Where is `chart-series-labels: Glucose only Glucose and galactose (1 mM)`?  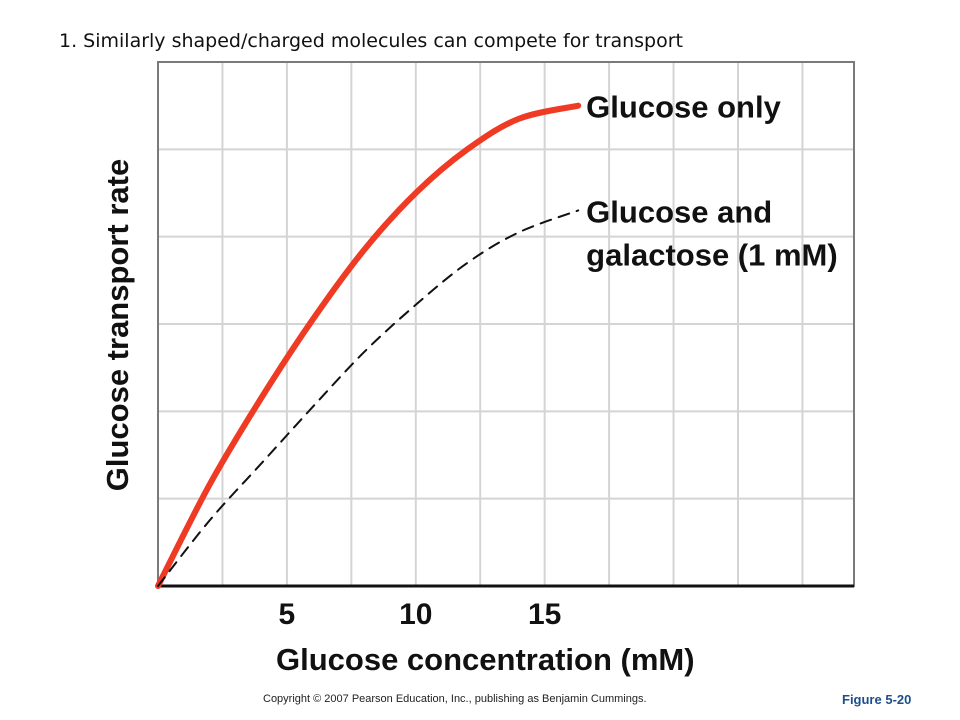 chart-series-labels: Glucose only Glucose and galactose (1 mM) is located at coordinates (712, 181).